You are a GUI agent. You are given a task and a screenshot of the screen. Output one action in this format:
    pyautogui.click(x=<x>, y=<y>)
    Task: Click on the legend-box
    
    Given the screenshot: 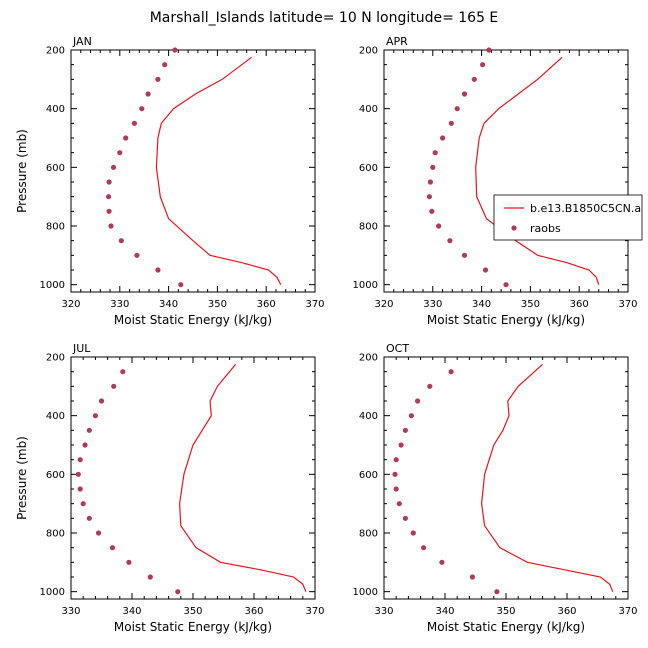 What is the action you would take?
    pyautogui.click(x=568, y=217)
    